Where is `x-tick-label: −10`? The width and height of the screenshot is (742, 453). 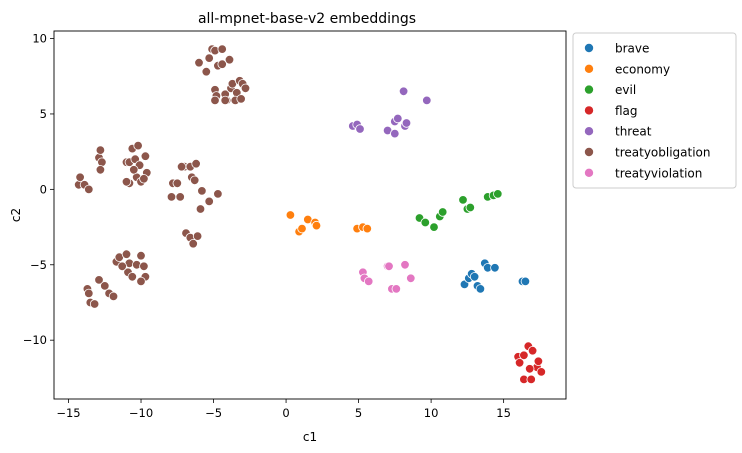 x-tick-label: −10 is located at coordinates (141, 413).